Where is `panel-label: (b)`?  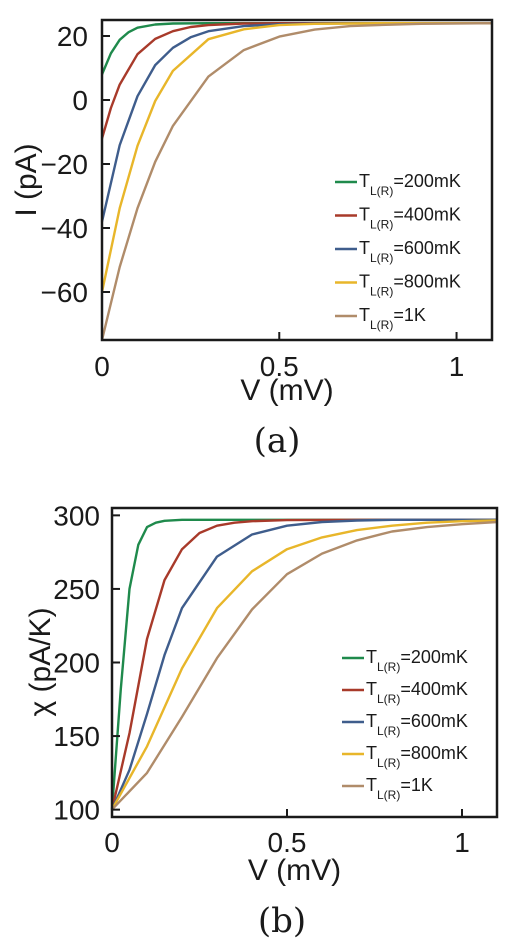 panel-label: (b) is located at coordinates (282, 921).